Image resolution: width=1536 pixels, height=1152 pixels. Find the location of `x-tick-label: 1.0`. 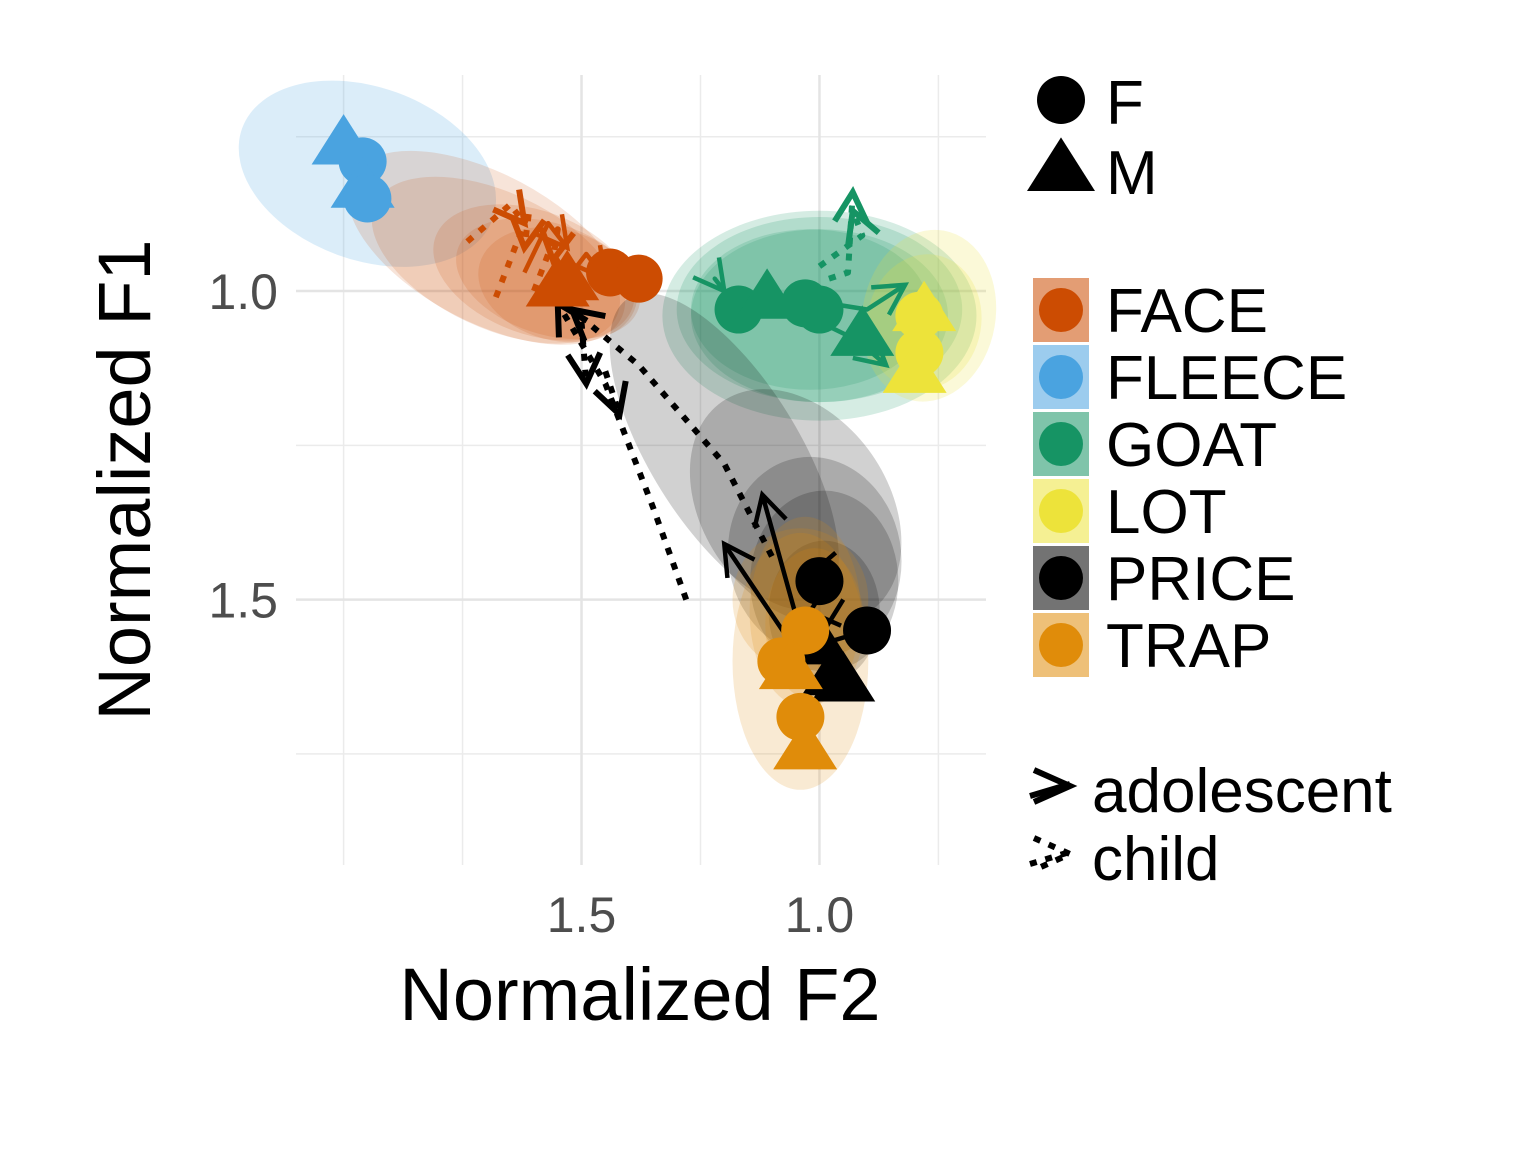

x-tick-label: 1.0 is located at coordinates (820, 915).